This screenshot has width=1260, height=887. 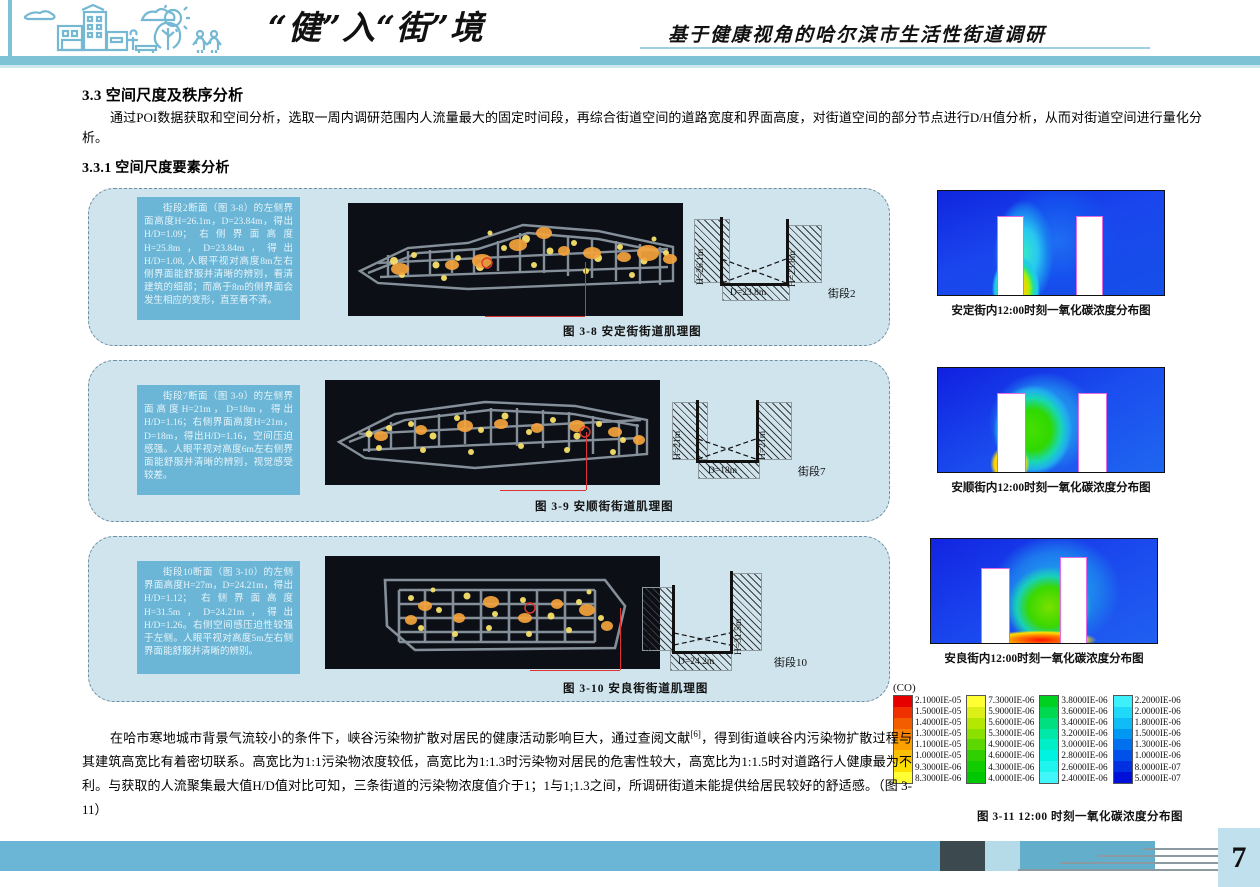 I want to click on street-width-label: D=24.2m, so click(x=696, y=662).